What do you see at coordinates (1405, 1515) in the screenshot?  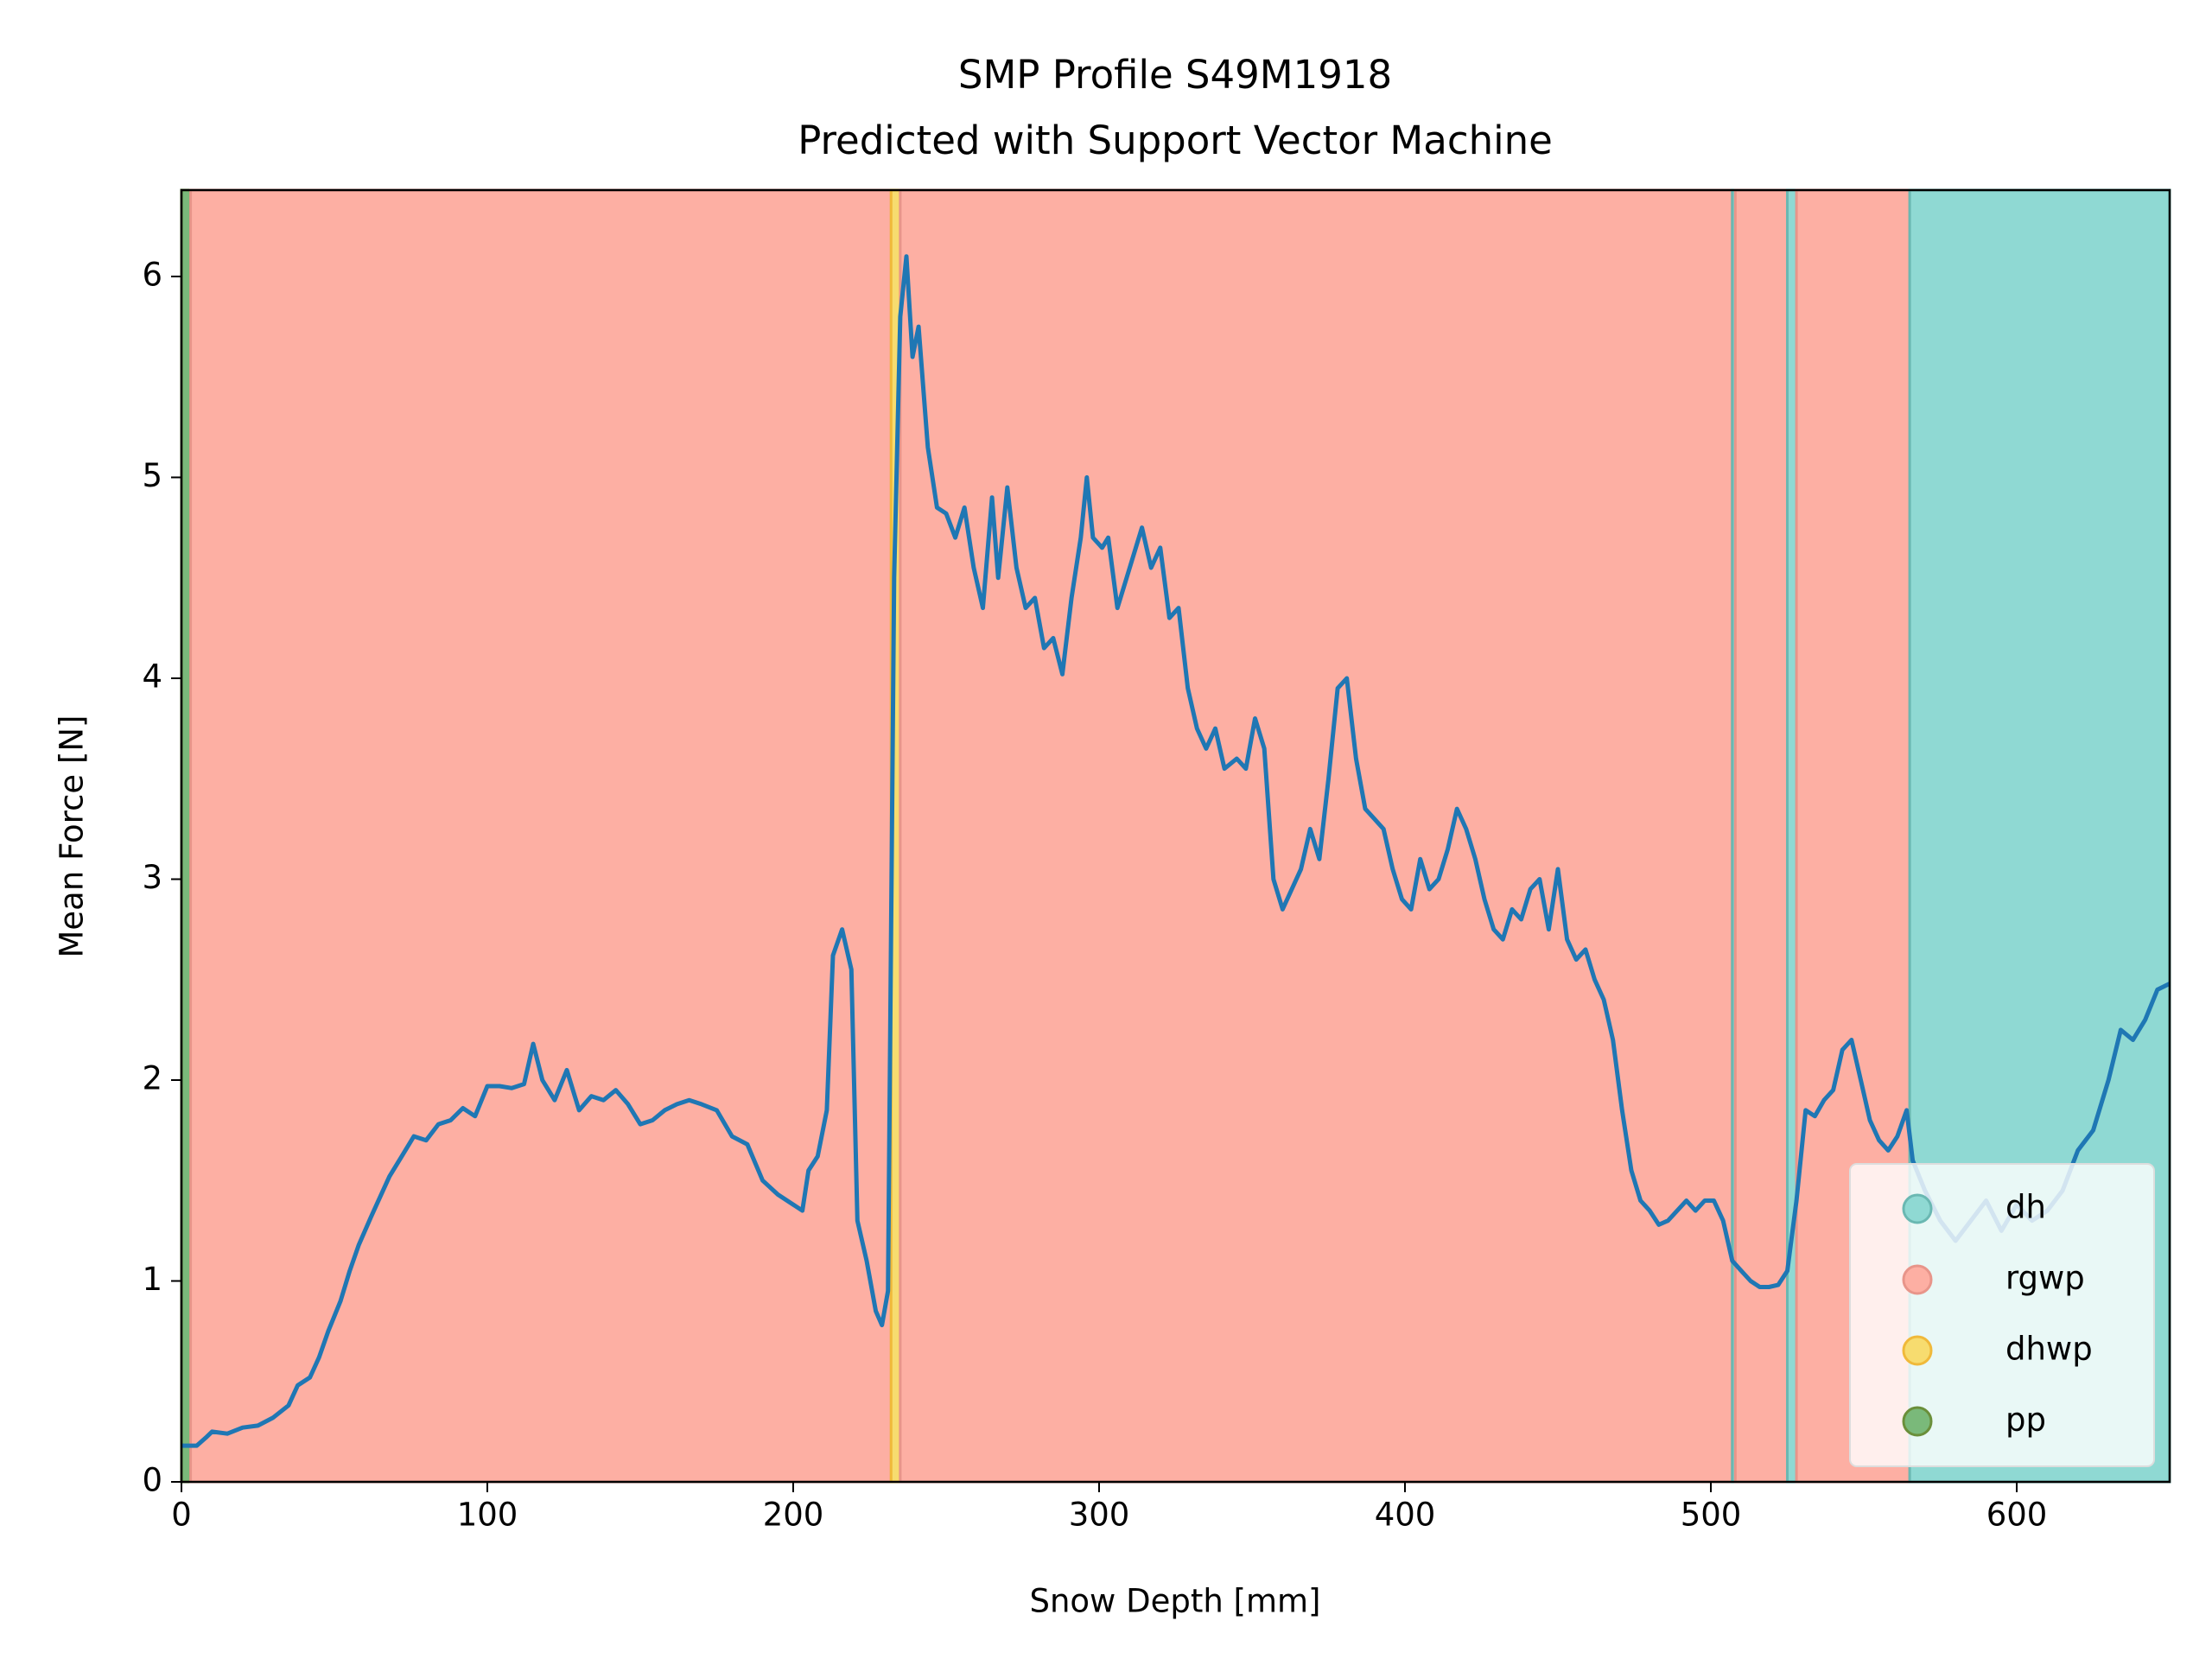 I see `x-tick-label: 400` at bounding box center [1405, 1515].